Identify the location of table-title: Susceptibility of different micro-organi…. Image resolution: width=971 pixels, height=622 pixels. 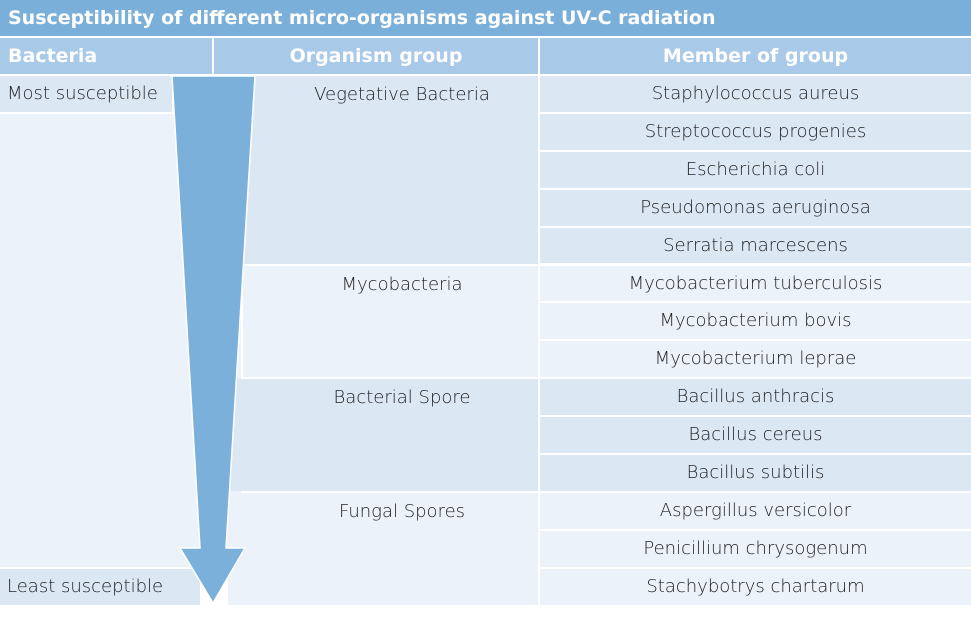
(485, 18).